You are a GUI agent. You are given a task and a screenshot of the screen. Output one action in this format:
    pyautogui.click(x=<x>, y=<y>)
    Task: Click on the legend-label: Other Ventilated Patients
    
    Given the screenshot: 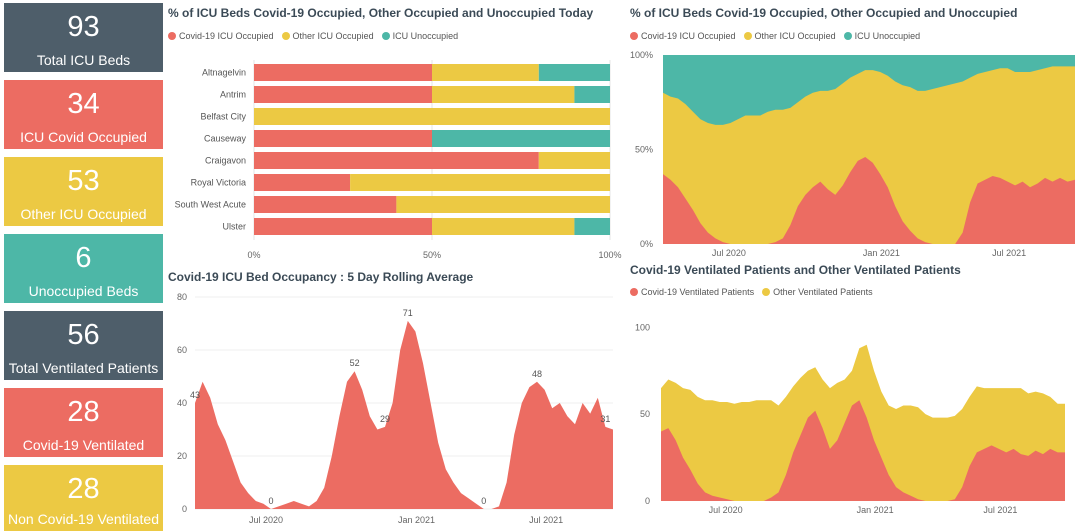 What is the action you would take?
    pyautogui.click(x=823, y=292)
    